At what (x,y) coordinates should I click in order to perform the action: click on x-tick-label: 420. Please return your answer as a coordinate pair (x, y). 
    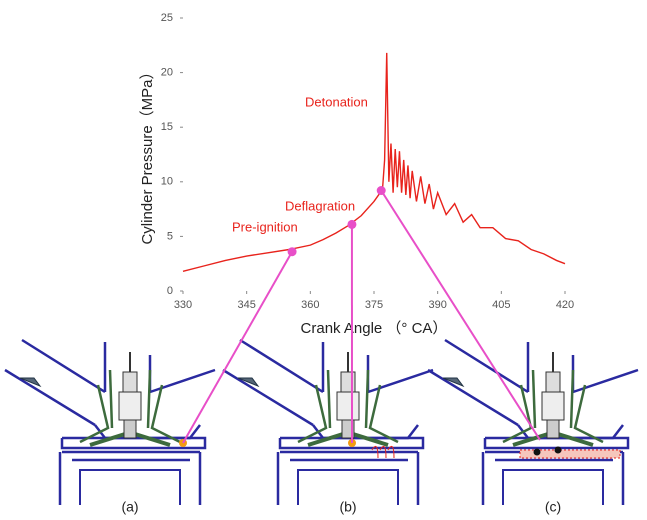
    Looking at the image, I should click on (565, 305).